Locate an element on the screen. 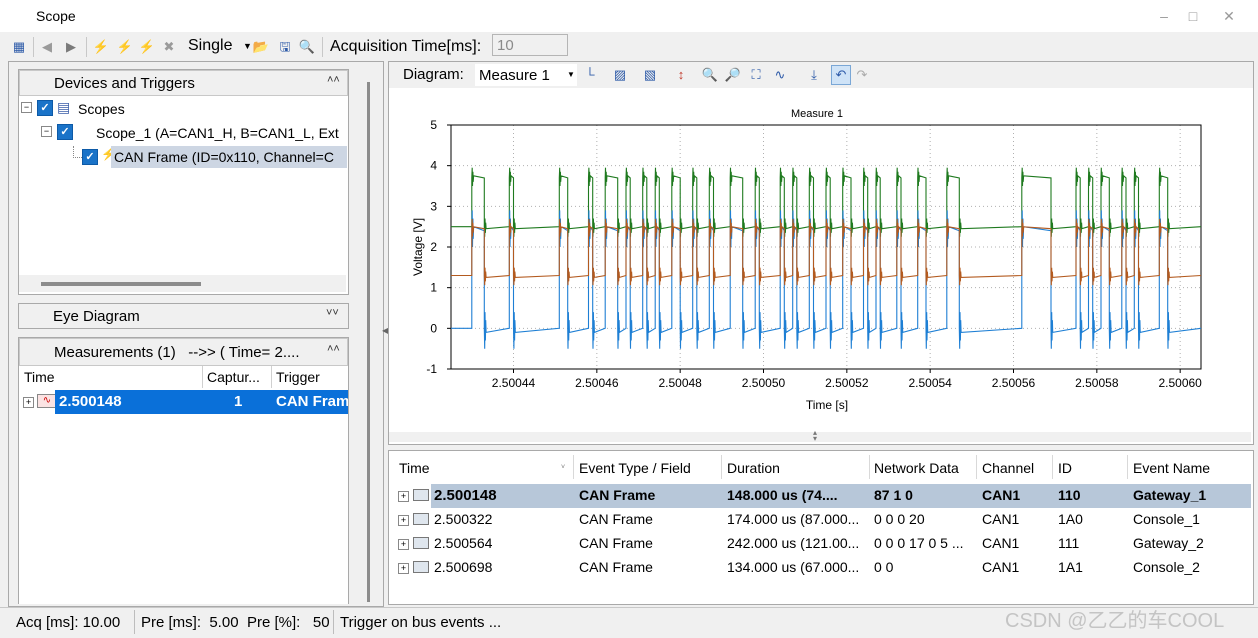  cell-time: 2.500698 is located at coordinates (463, 567).